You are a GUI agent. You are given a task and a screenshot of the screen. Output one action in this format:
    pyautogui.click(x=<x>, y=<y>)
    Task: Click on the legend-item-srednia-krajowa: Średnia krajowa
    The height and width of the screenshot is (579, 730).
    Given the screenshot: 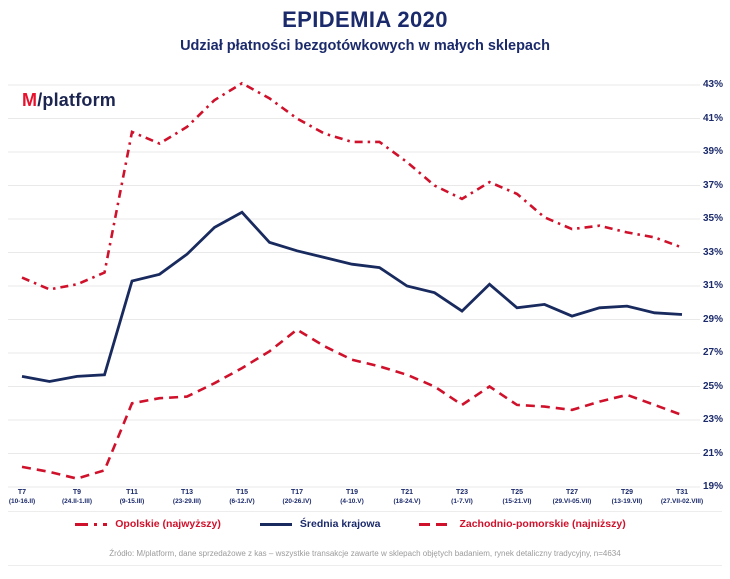 What is the action you would take?
    pyautogui.click(x=320, y=524)
    